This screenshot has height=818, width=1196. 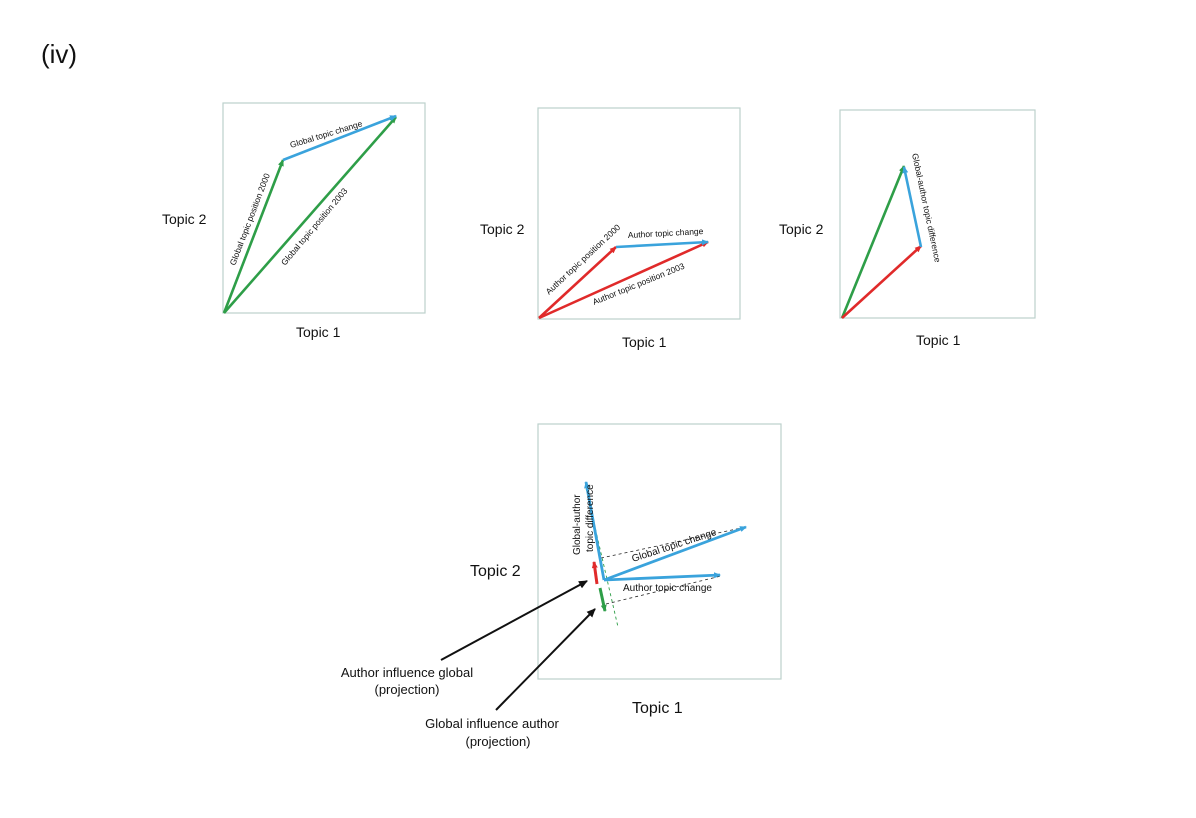 What do you see at coordinates (502, 229) in the screenshot?
I see `panel2-y-axis-label: Topic 2` at bounding box center [502, 229].